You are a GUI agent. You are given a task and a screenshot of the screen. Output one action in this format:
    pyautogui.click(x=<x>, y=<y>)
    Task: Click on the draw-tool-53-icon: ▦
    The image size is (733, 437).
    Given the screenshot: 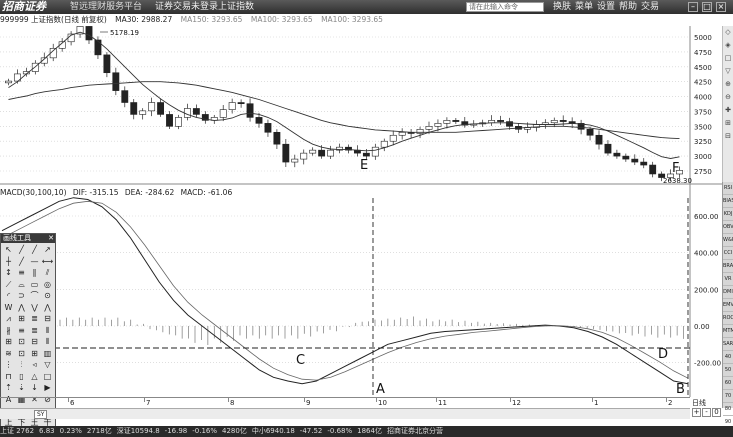 What is the action you would take?
    pyautogui.click(x=21, y=399)
    